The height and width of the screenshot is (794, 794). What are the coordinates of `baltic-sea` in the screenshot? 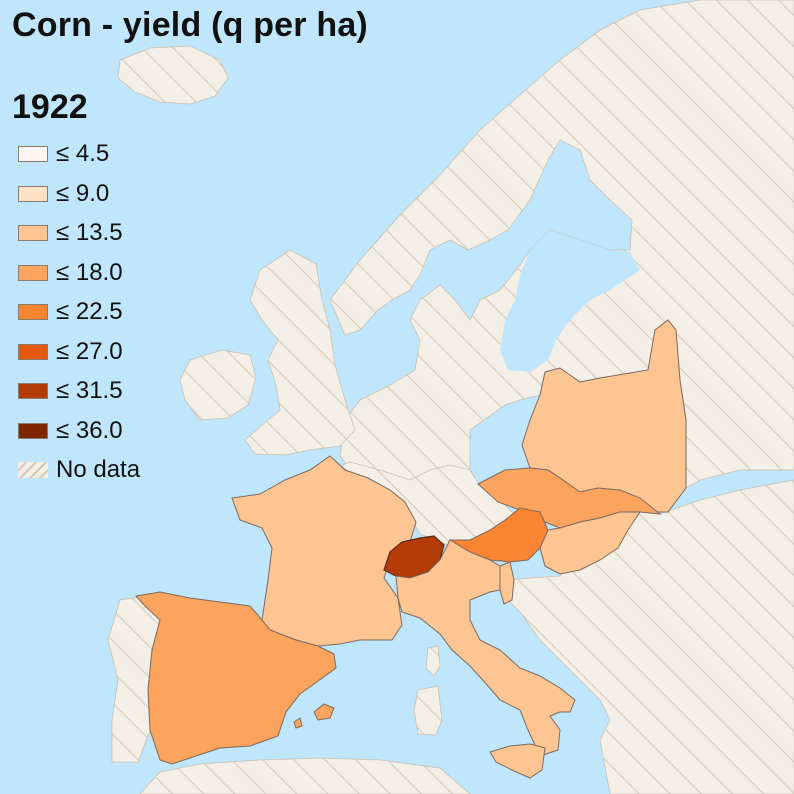 It's located at (570, 301).